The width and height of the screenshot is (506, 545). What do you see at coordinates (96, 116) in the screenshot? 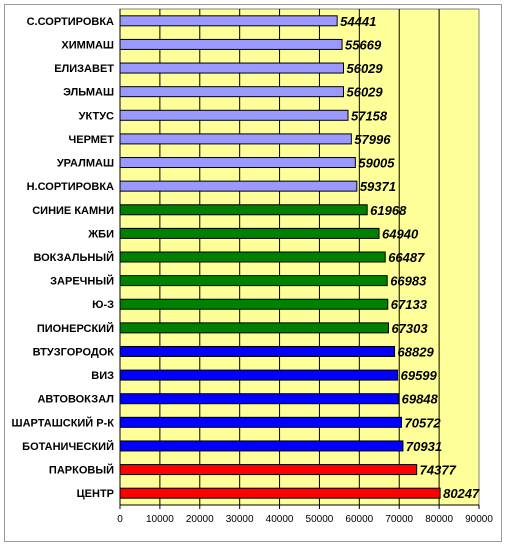
I see `category-label: УКТУС` at bounding box center [96, 116].